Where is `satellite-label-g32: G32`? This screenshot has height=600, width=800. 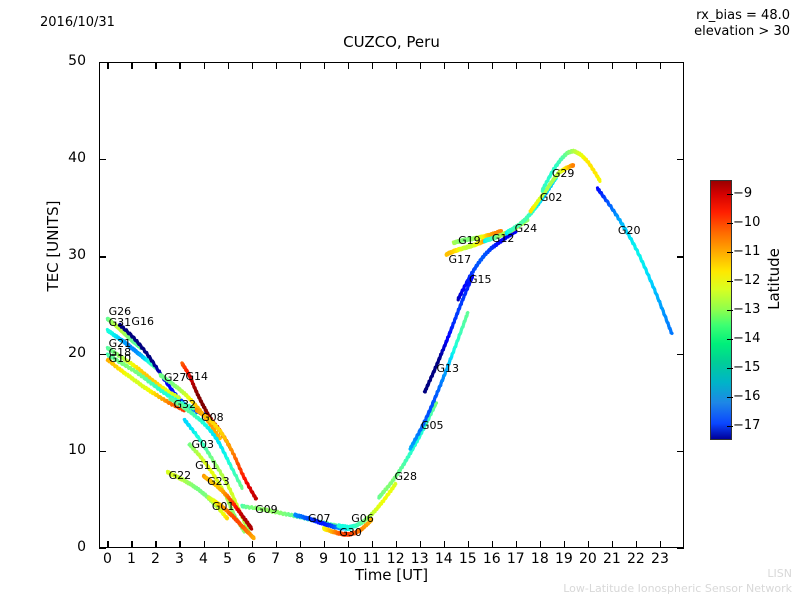
satellite-label-g32: G32 is located at coordinates (184, 405).